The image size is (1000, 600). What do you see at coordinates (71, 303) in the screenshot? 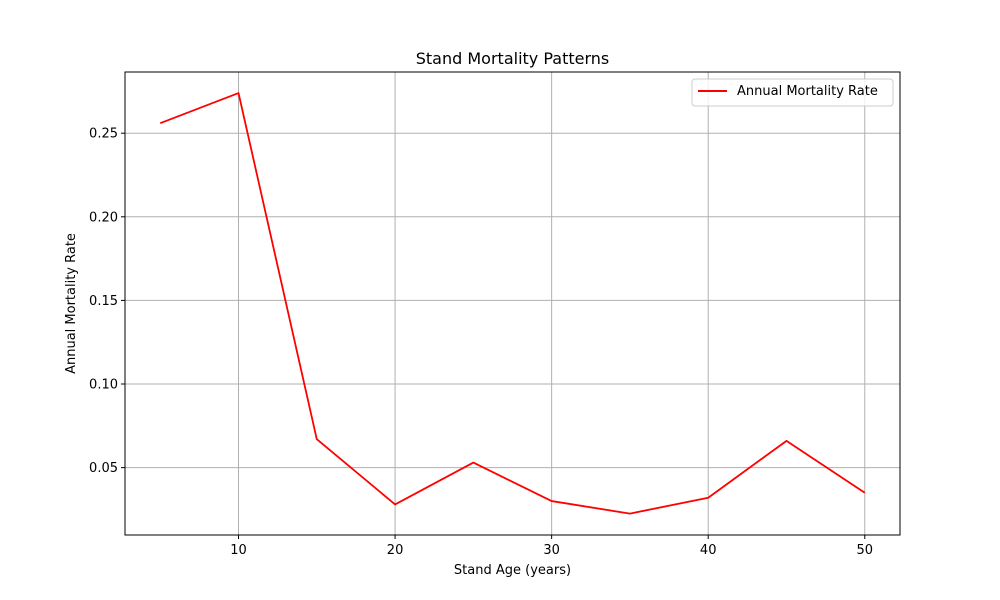
I see `y-axis-label: Annual Mortality Rate` at bounding box center [71, 303].